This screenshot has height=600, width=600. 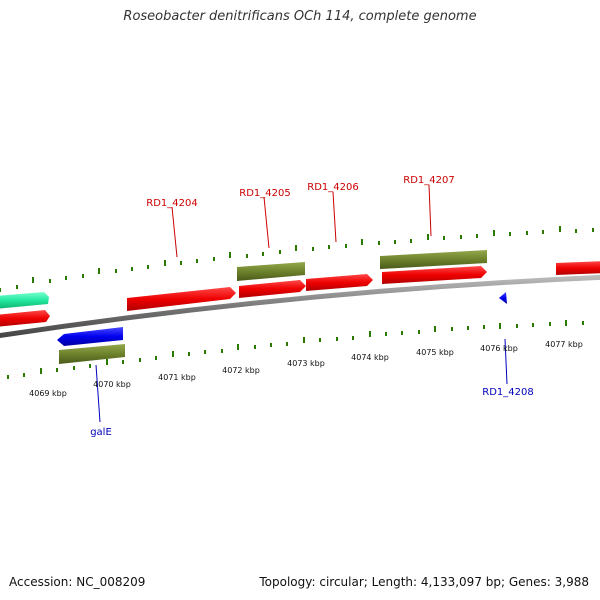 What do you see at coordinates (578, 268) in the screenshot?
I see `gene-arrow-right-edge` at bounding box center [578, 268].